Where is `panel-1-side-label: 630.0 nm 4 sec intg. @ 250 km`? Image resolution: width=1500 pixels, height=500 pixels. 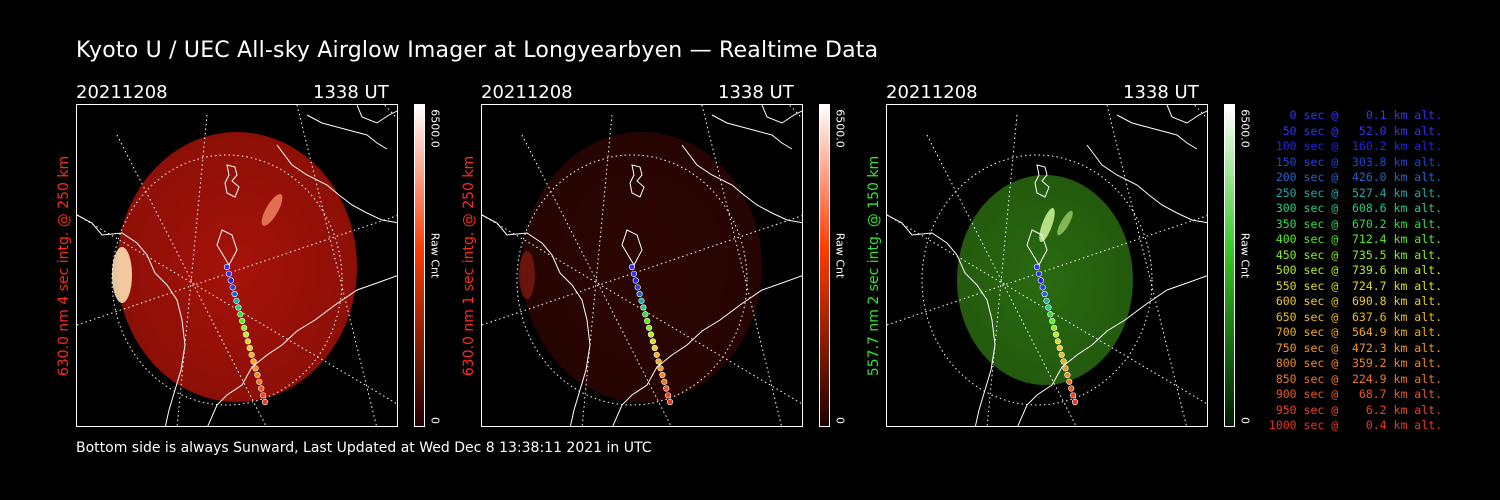
panel-1-side-label: 630.0 nm 4 sec intg. @ 250 km is located at coordinates (64, 265).